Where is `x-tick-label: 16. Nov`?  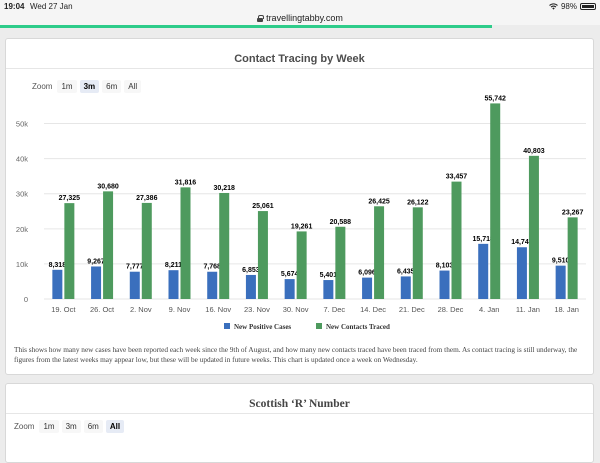
x-tick-label: 16. Nov is located at coordinates (218, 309).